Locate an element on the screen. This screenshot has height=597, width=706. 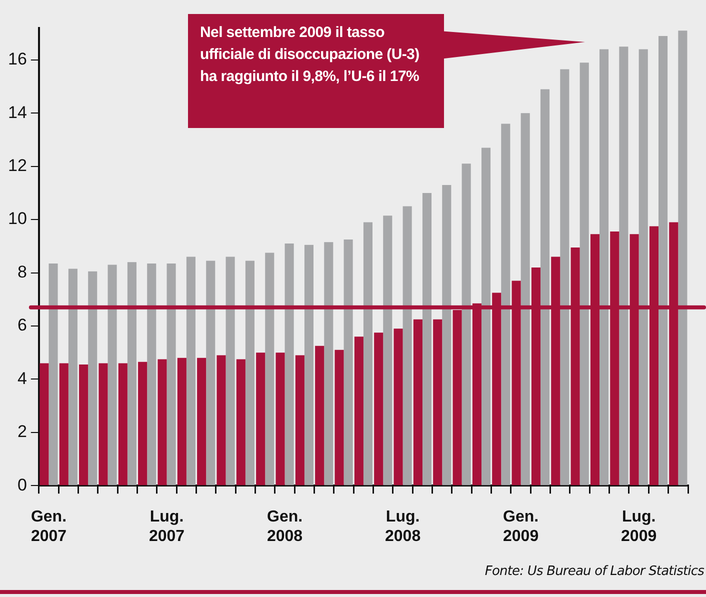
y-tick-label: 16 is located at coordinates (17, 59).